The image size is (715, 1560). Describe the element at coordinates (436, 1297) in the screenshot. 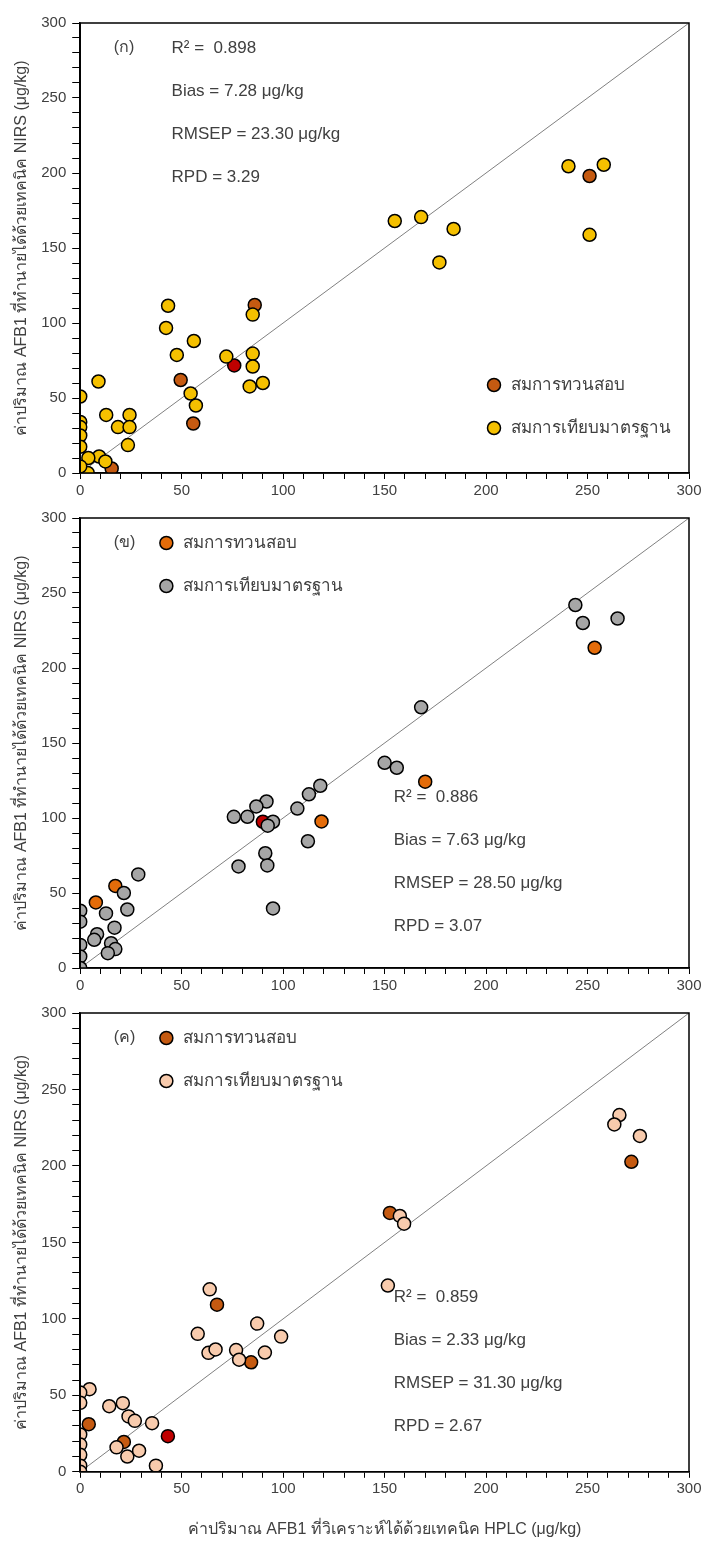

I see `annotation: R² = 0.859` at that location.